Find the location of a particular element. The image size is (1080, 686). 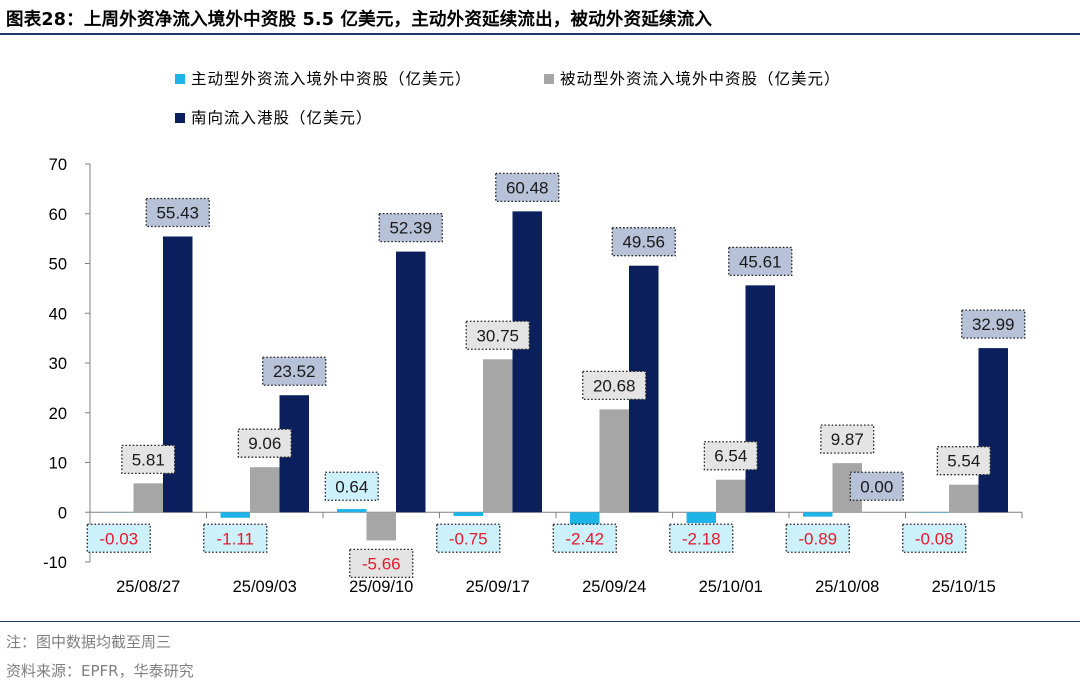

data-label: -2.42 is located at coordinates (584, 538).